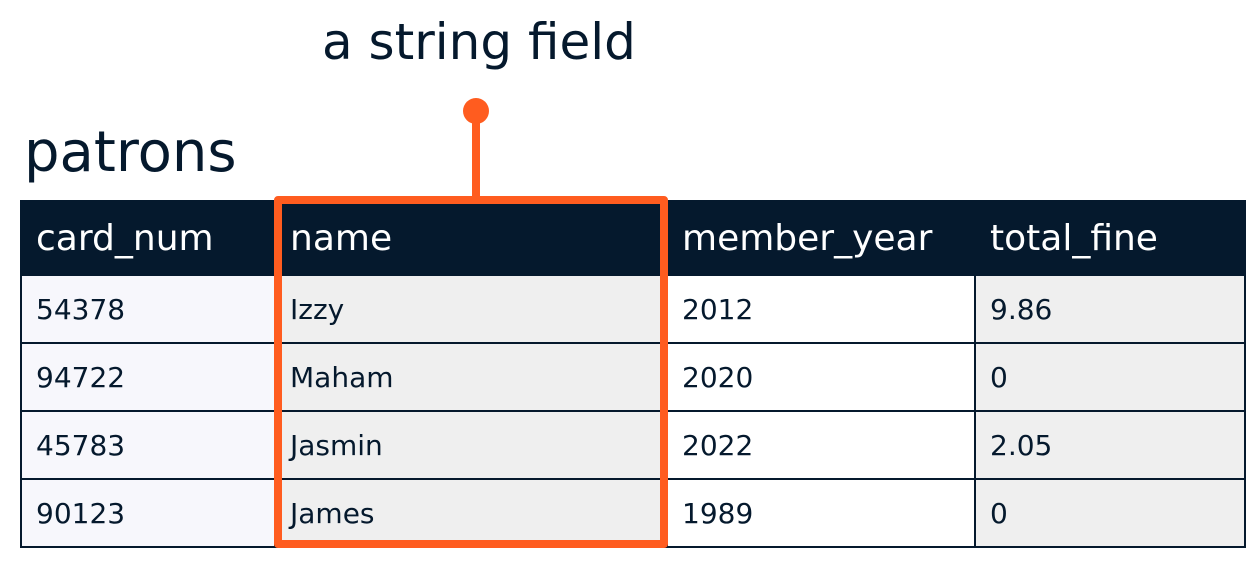 Image resolution: width=1256 pixels, height=562 pixels. Describe the element at coordinates (633, 238) in the screenshot. I see `table-header-row: card_num name member_year total_fine` at that location.